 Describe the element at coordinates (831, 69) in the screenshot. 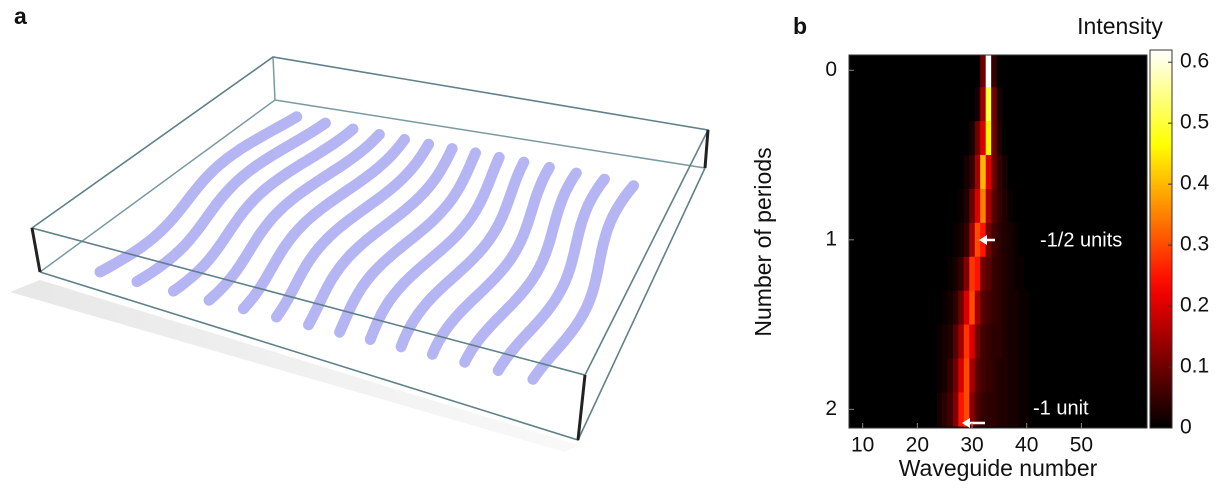

I see `y-tick-label: 0` at that location.